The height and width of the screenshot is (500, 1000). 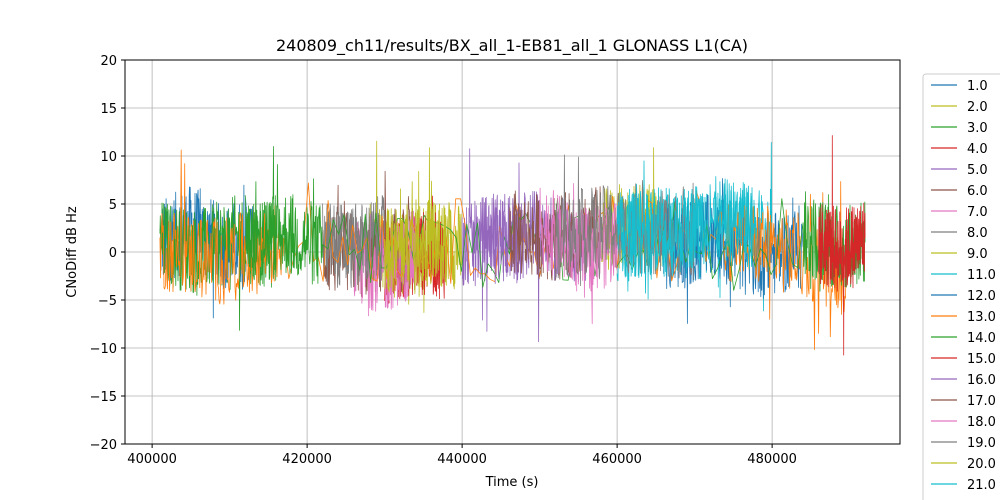 What do you see at coordinates (977, 233) in the screenshot?
I see `legend-entry: 8.0` at bounding box center [977, 233].